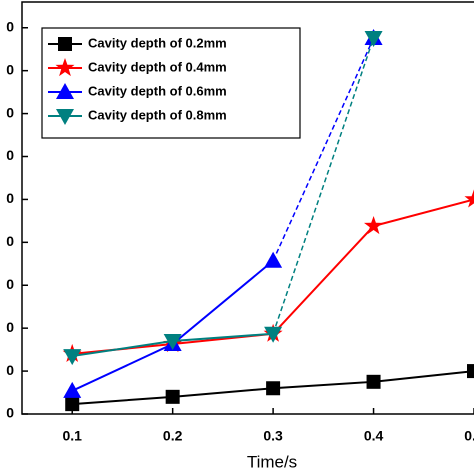 This screenshot has height=474, width=474. Describe the element at coordinates (469, 436) in the screenshot. I see `x-tick-label: 0.5` at that location.